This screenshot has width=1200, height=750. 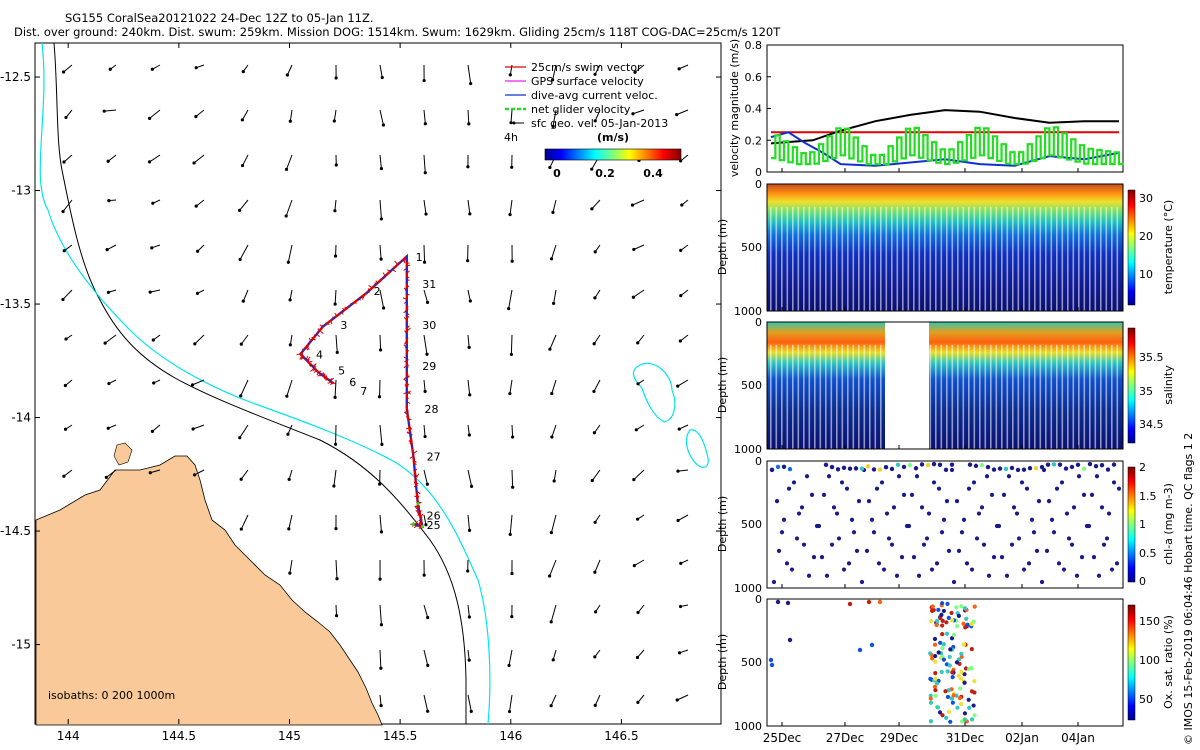 I want to click on map-ytick-label: -12.5, so click(x=15, y=77).